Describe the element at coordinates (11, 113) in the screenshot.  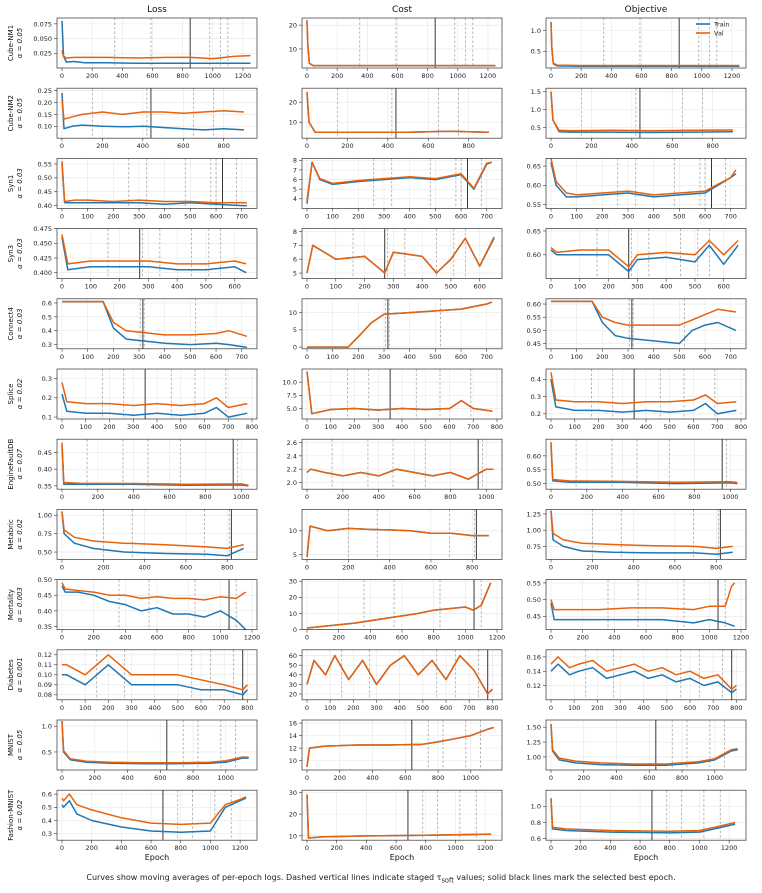
I see `row-label-dataset: Cube-NM2` at that location.